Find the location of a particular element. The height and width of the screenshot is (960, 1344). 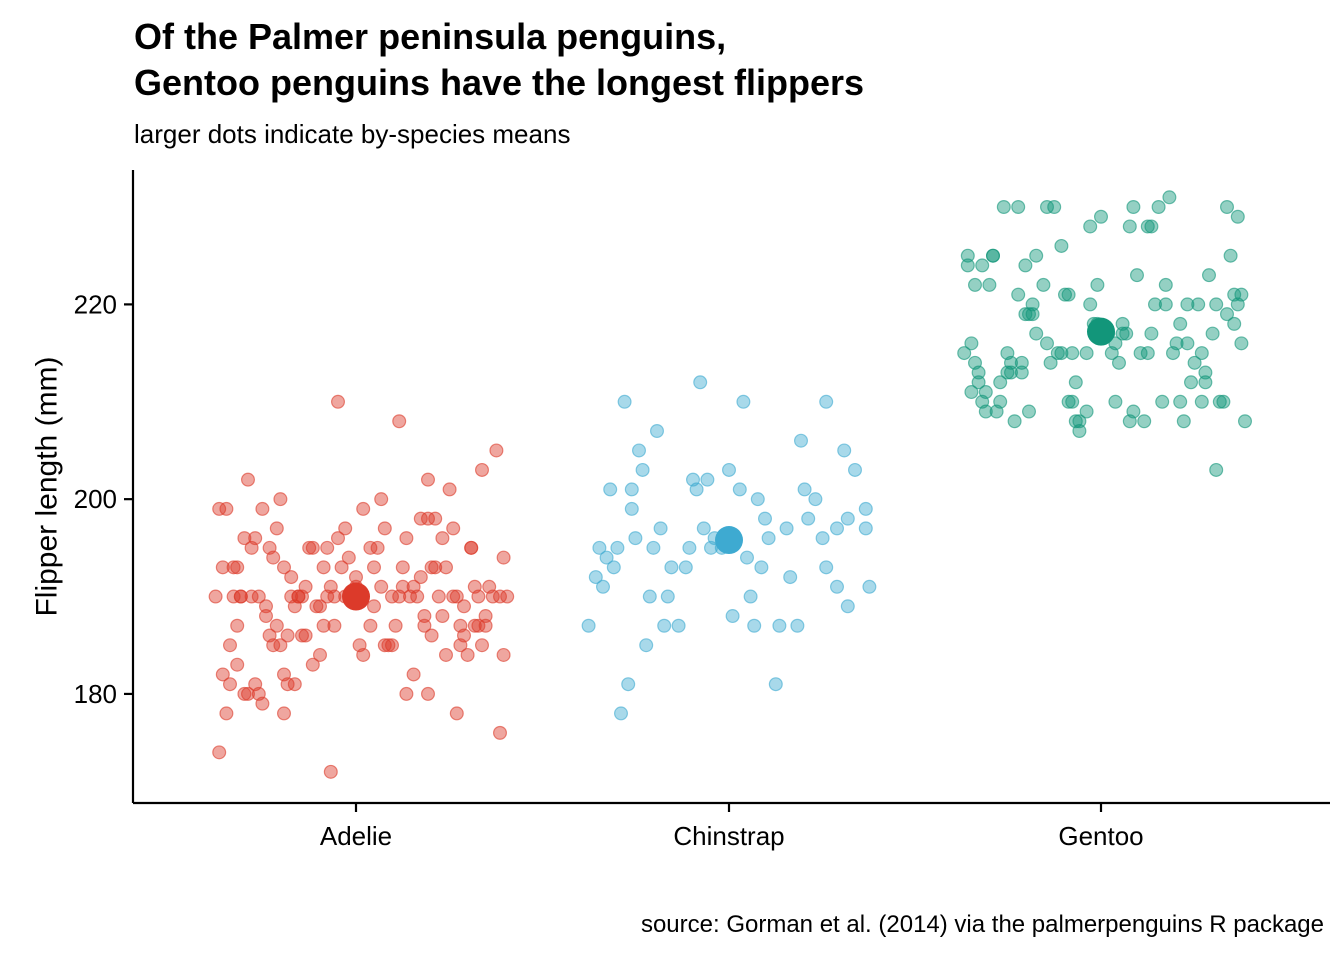

y-ticks: 180 200 220 is located at coordinates (103, 499).